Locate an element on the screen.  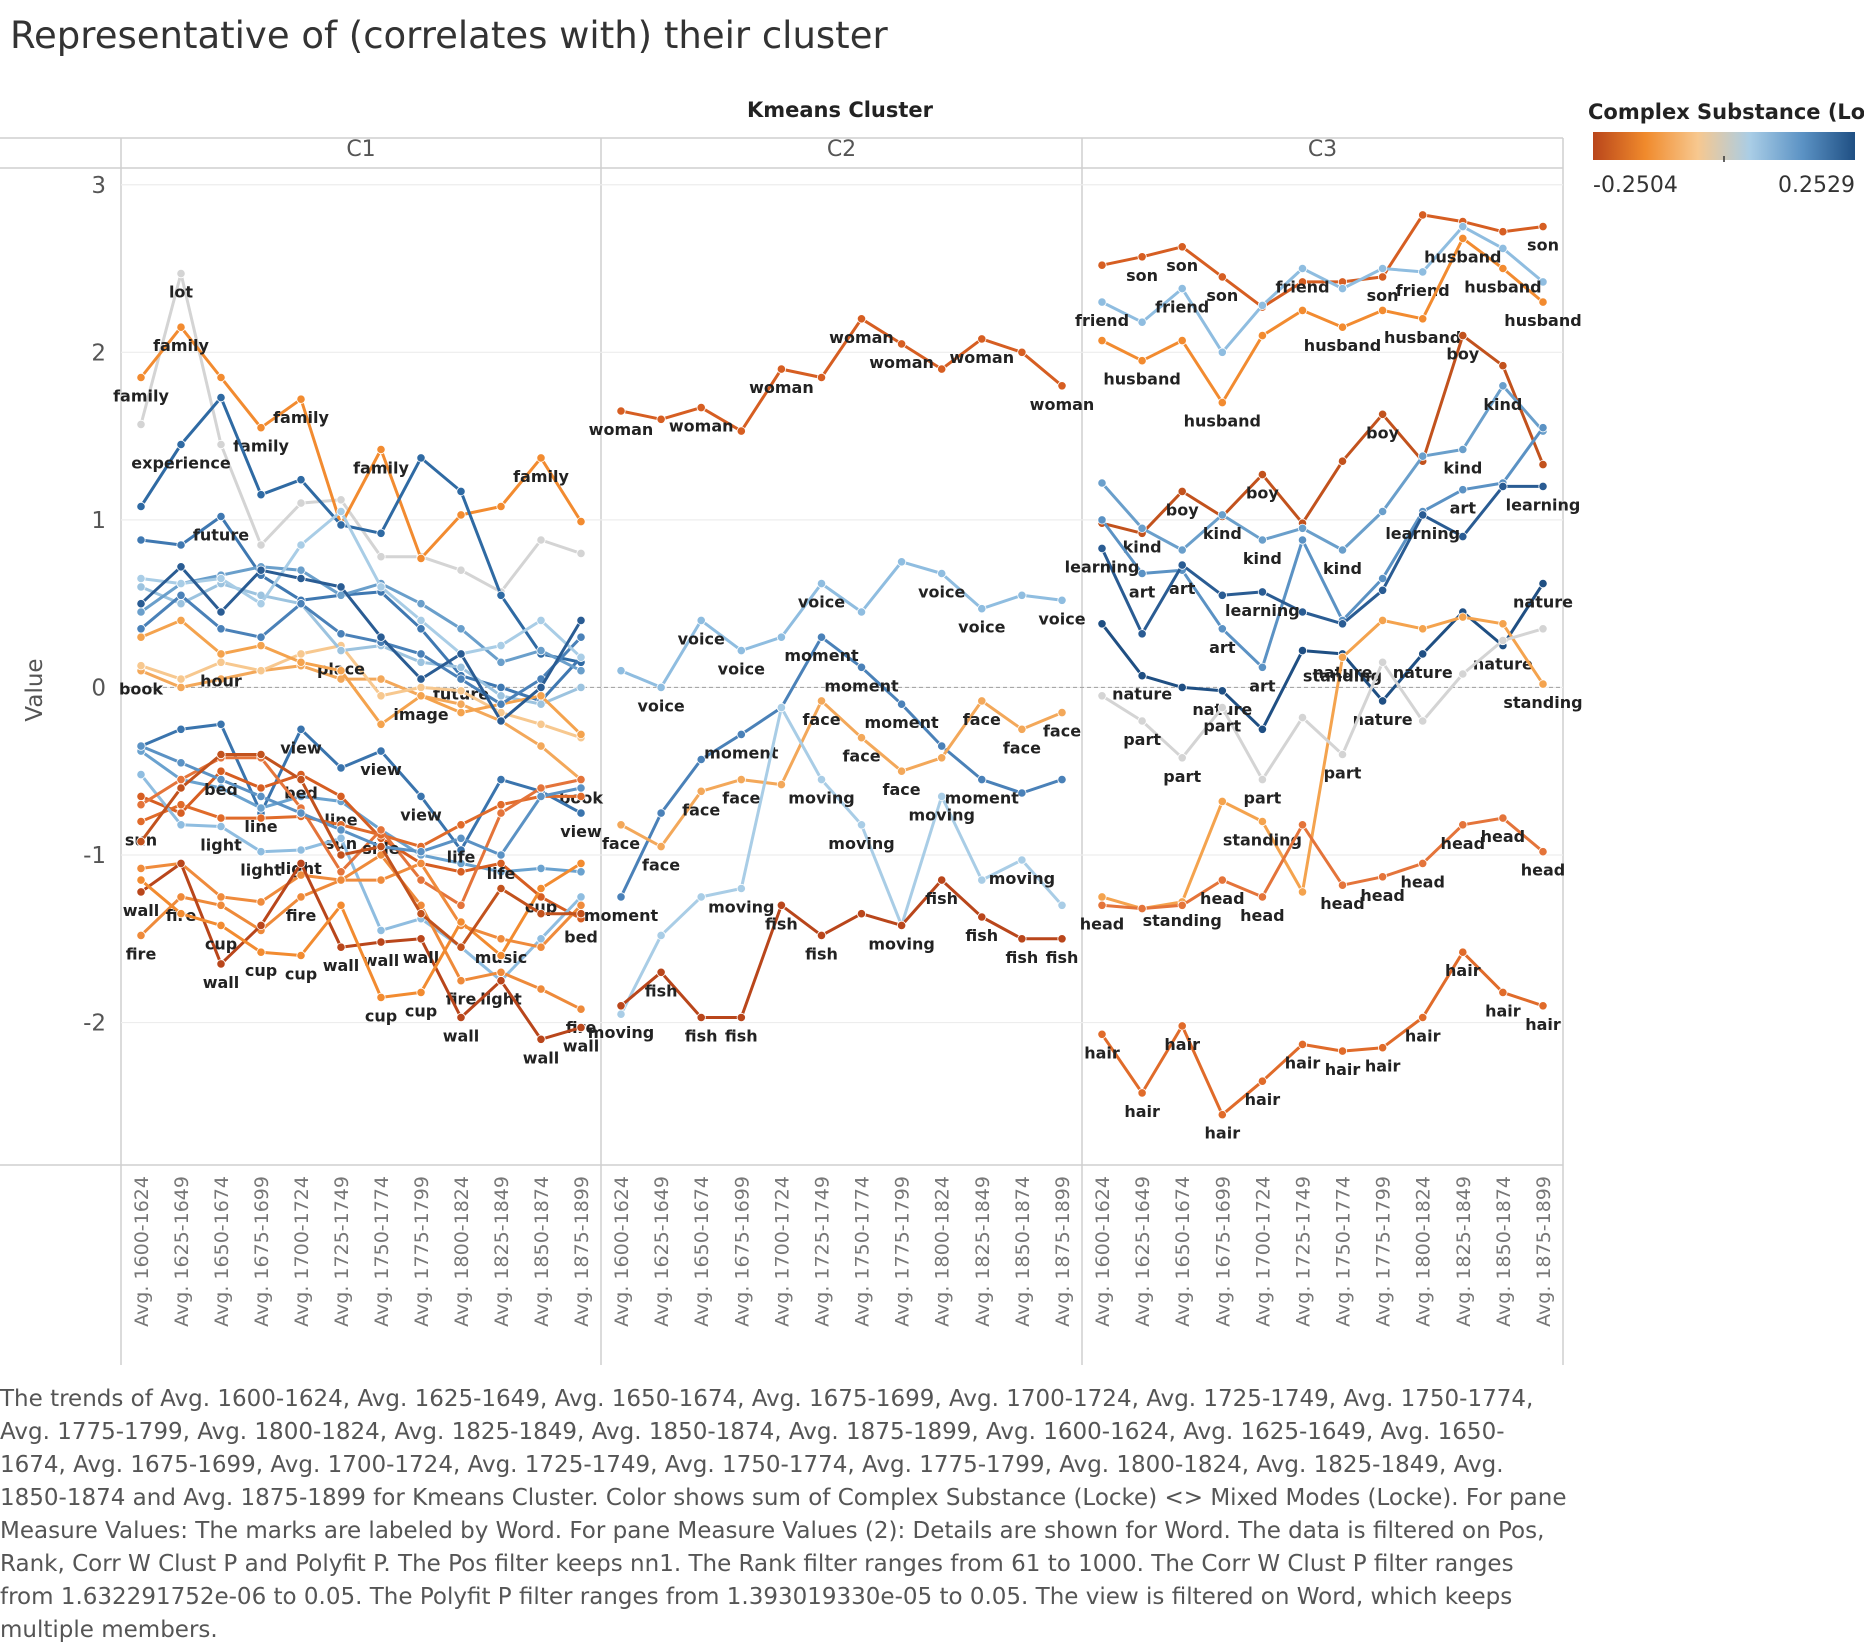
data-label: view is located at coordinates (381, 769).